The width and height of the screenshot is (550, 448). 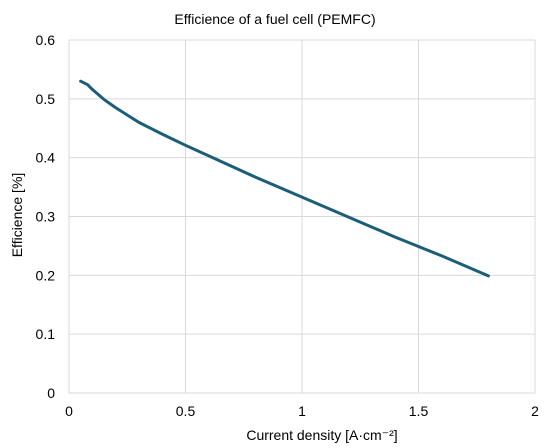 What do you see at coordinates (46, 334) in the screenshot?
I see `y-tick-label: 0.1` at bounding box center [46, 334].